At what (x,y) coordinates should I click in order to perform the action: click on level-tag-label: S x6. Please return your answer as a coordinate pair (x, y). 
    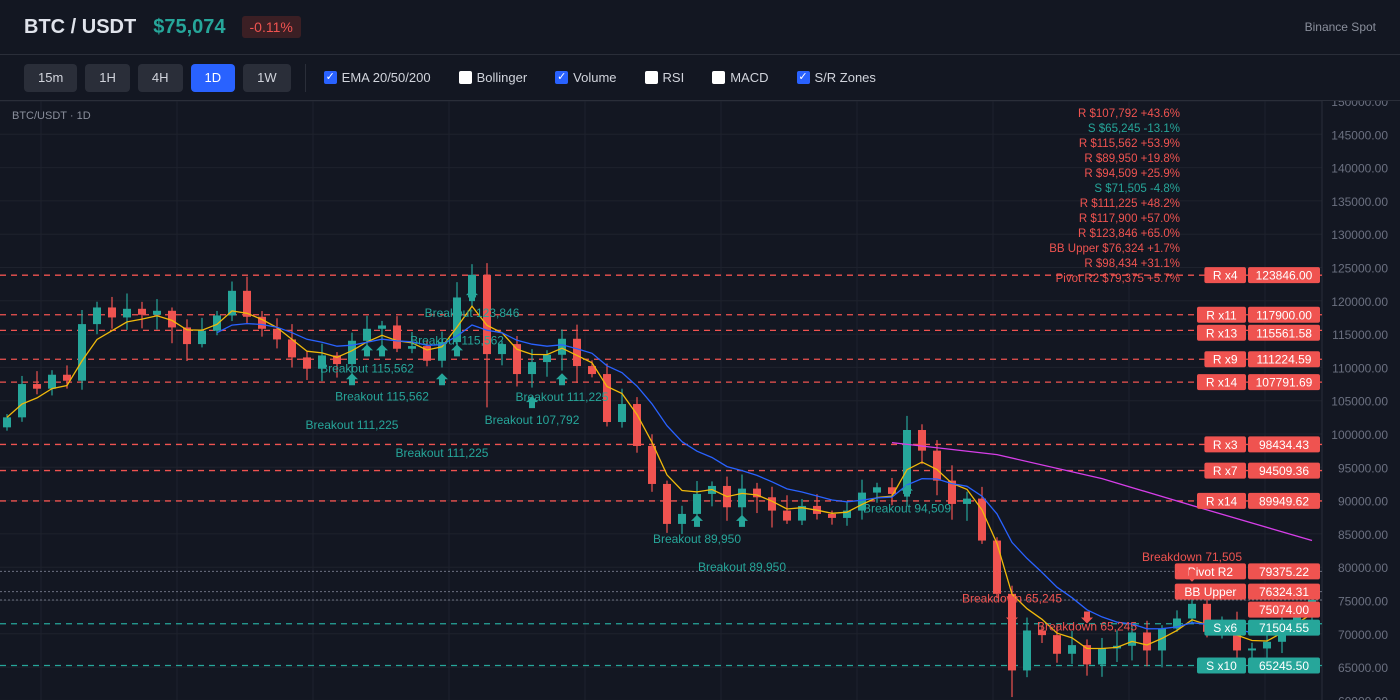
    Looking at the image, I should click on (1225, 628).